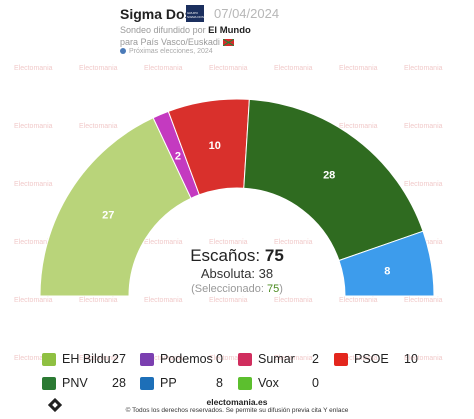 The width and height of the screenshot is (474, 419). Describe the element at coordinates (228, 42) in the screenshot. I see `ikurrina-flag-icon` at that location.